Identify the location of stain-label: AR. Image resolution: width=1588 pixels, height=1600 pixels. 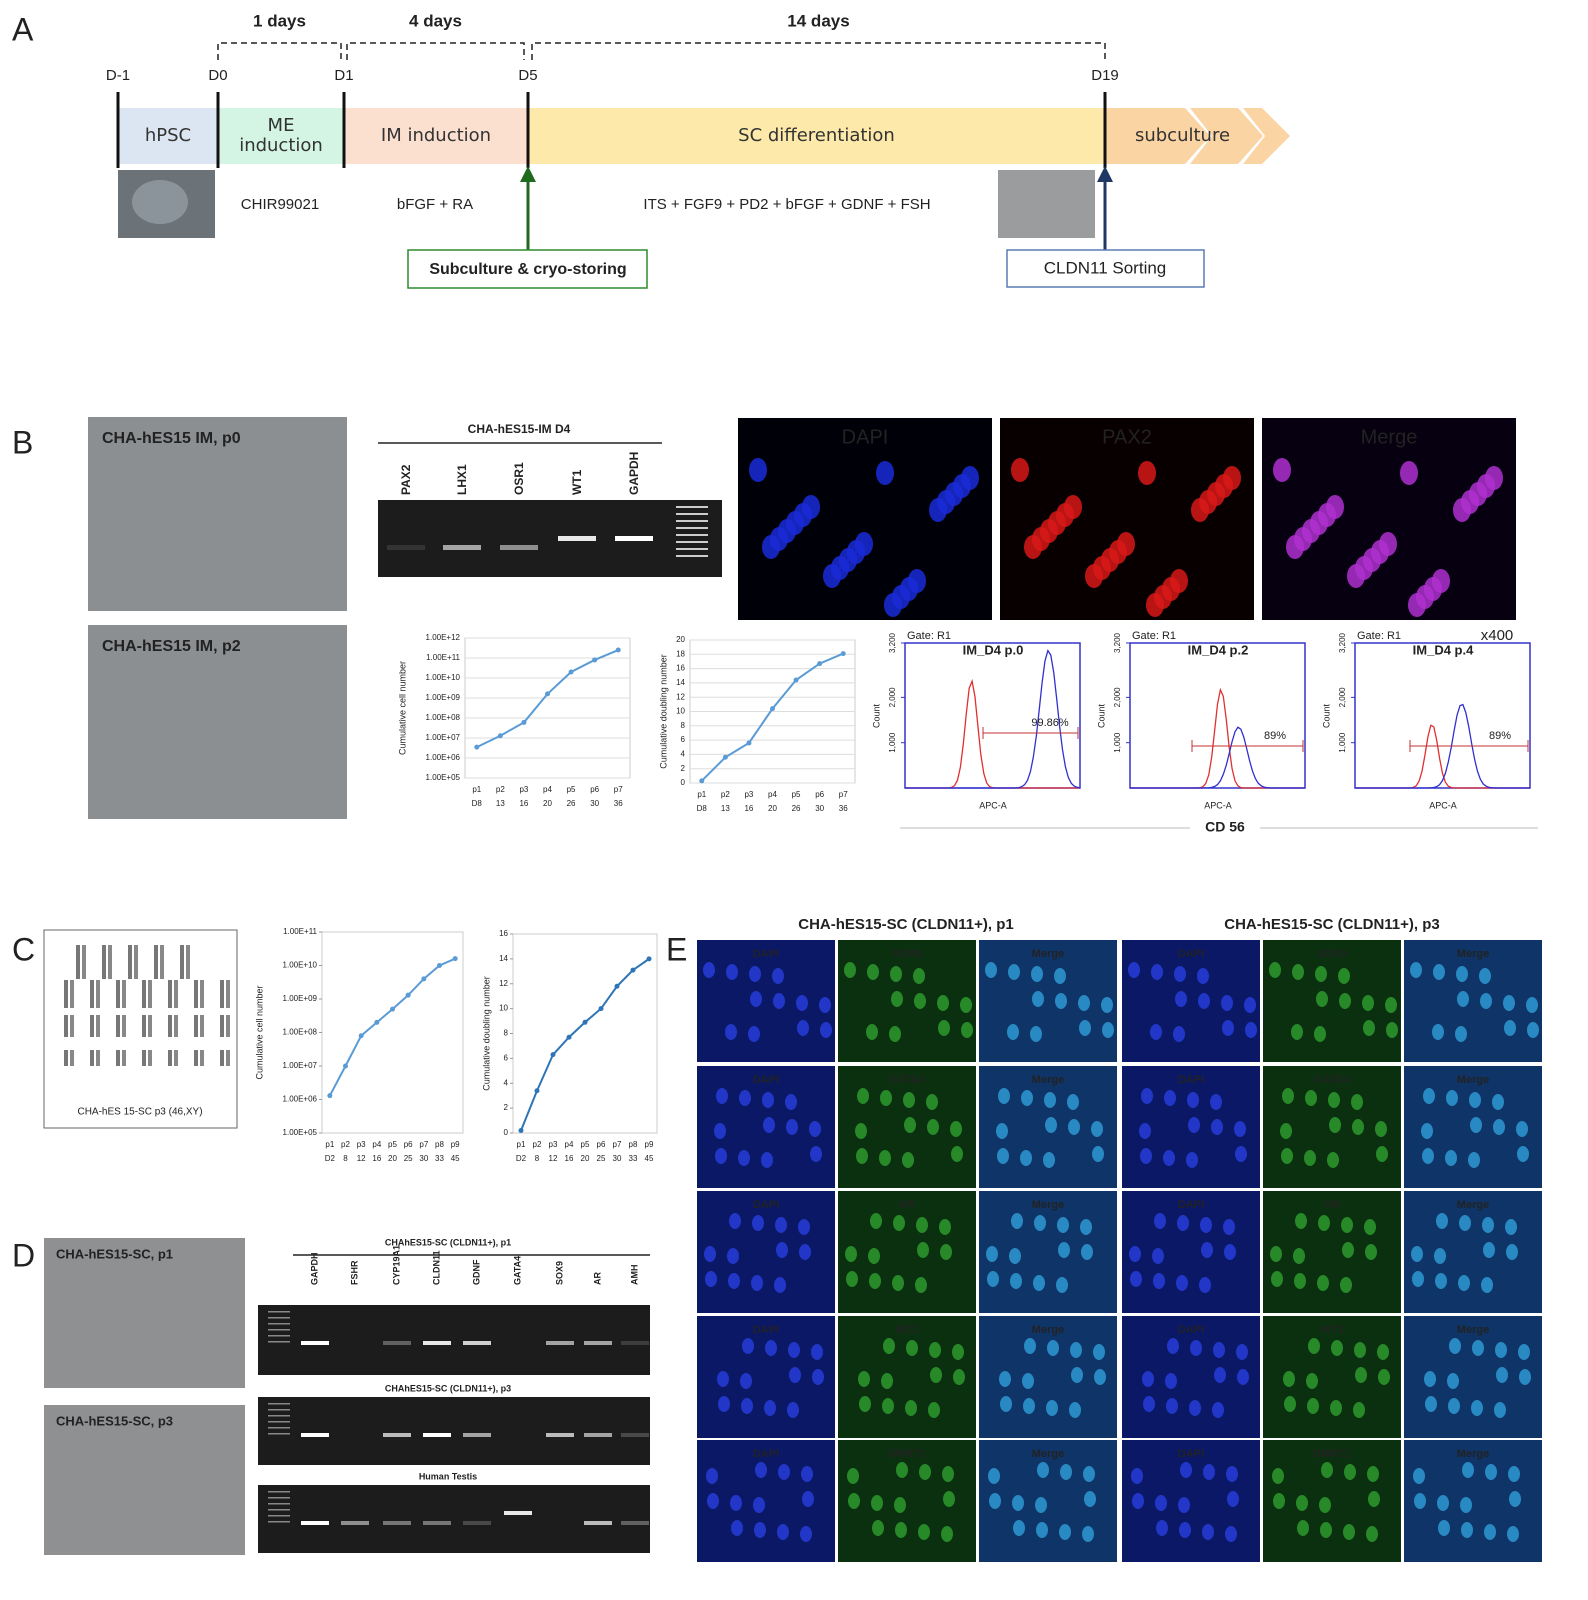
(907, 1205).